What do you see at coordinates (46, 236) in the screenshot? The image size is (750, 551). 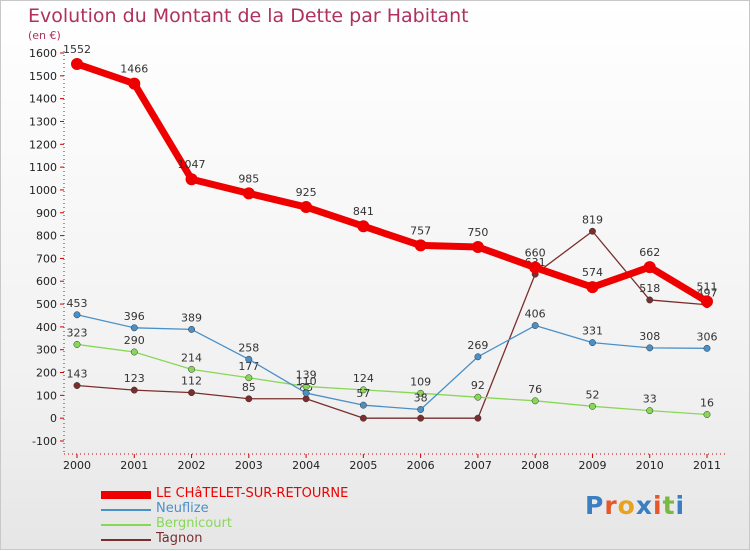 I see `y-tick-label: 800` at bounding box center [46, 236].